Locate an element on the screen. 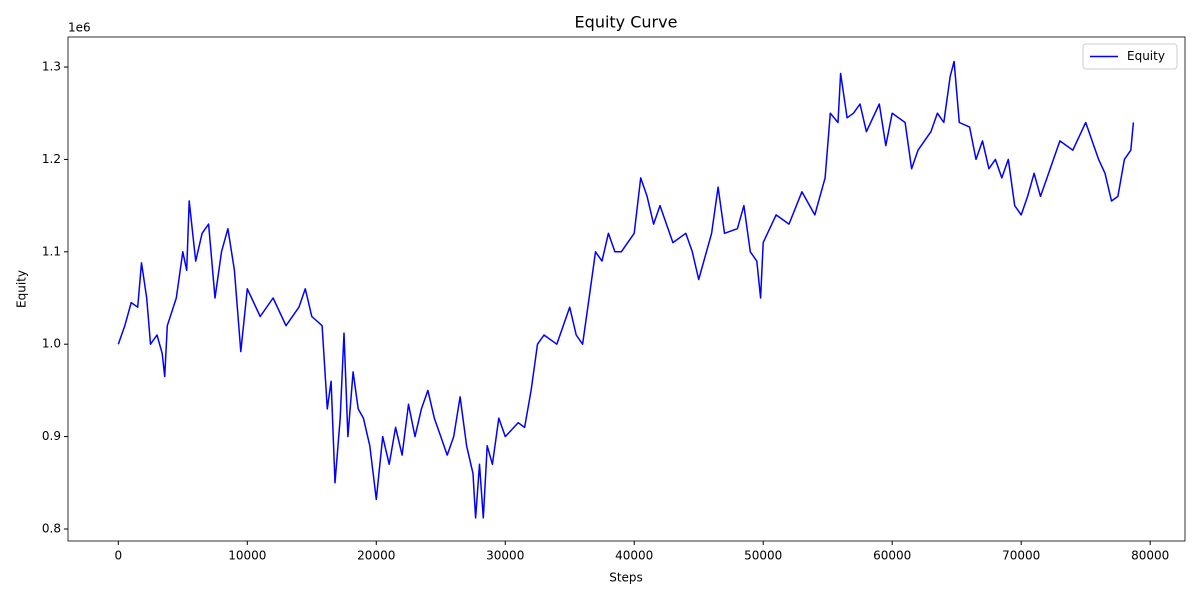  y-tick-label: 0.9 is located at coordinates (51, 436).